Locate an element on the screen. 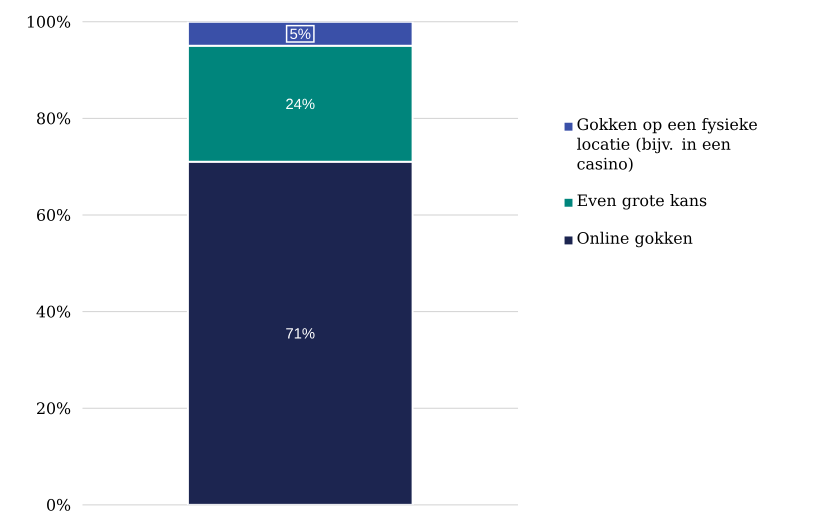 This screenshot has height=516, width=814. y-tick-label: 0% is located at coordinates (58, 505).